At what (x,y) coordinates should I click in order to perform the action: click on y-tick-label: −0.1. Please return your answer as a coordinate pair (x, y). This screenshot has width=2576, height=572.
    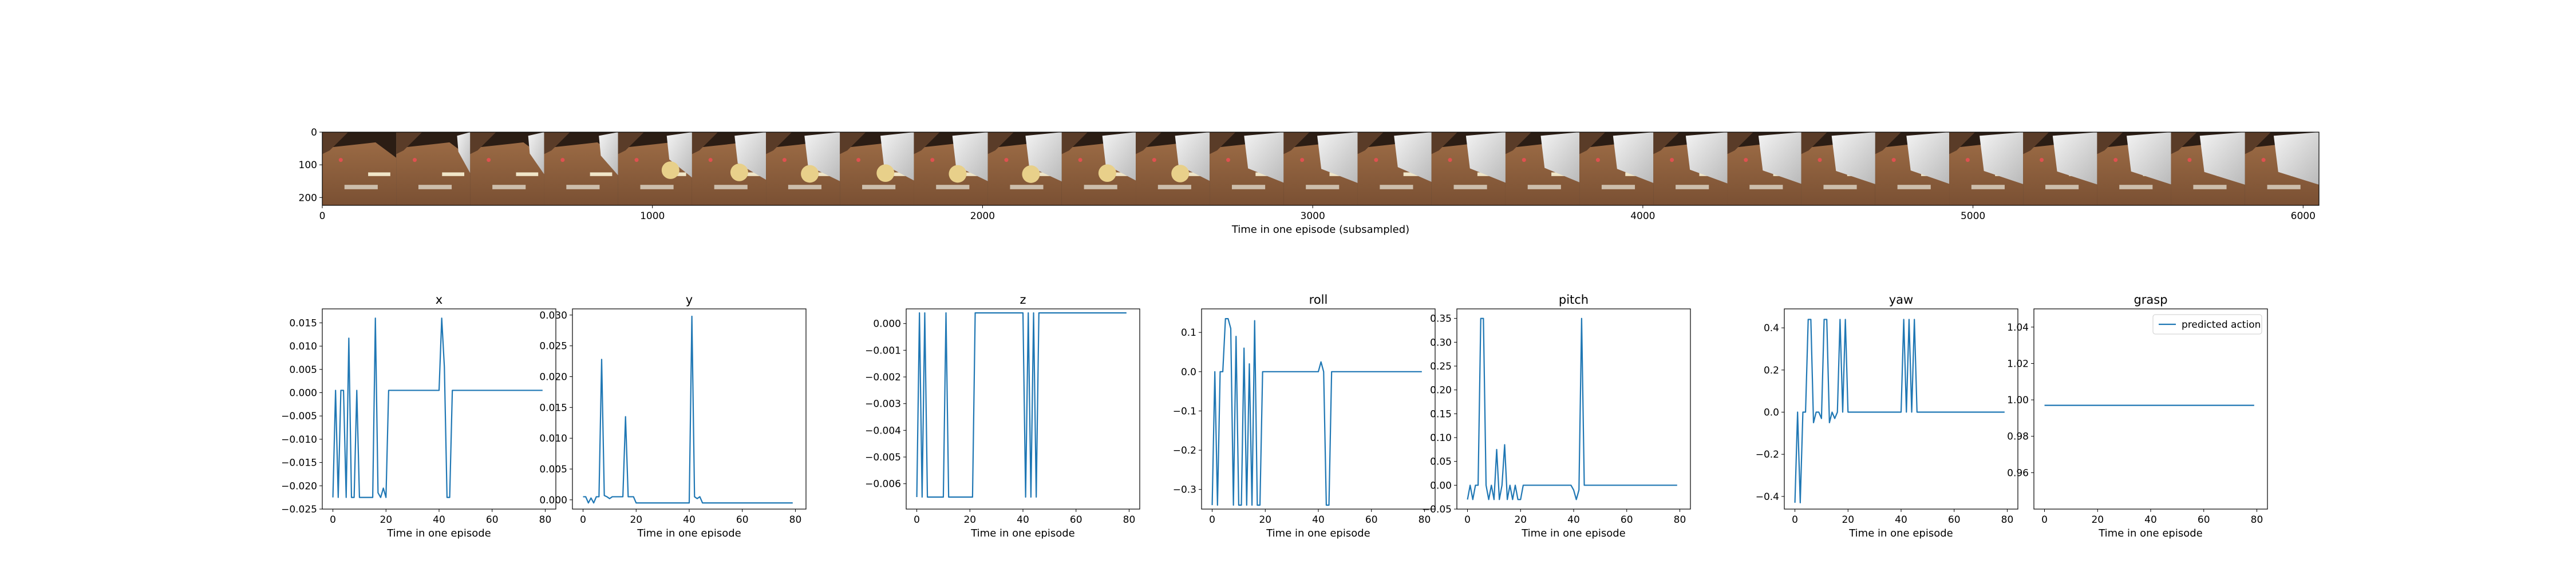
    Looking at the image, I should click on (1184, 411).